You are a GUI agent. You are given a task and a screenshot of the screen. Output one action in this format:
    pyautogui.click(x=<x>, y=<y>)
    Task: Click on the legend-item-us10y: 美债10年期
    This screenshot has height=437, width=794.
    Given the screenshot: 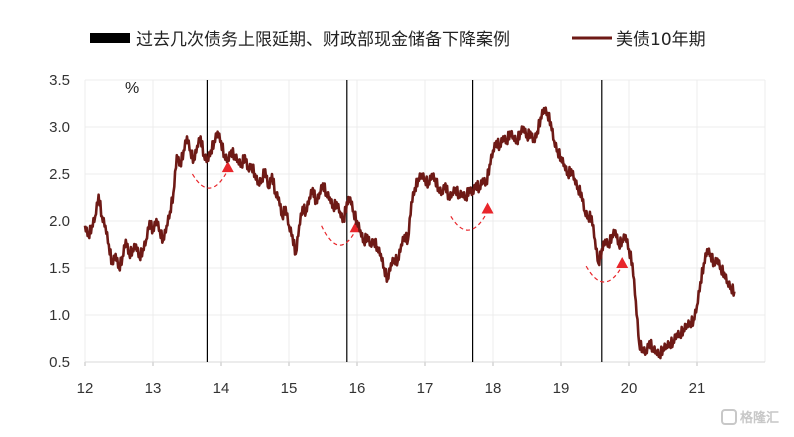 What is the action you would take?
    pyautogui.click(x=639, y=40)
    